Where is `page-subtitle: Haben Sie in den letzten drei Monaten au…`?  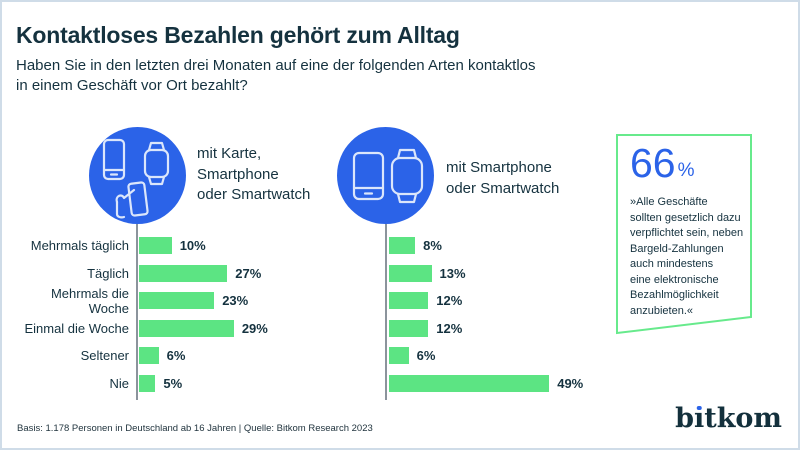 page-subtitle: Haben Sie in den letzten drei Monaten au… is located at coordinates (276, 75).